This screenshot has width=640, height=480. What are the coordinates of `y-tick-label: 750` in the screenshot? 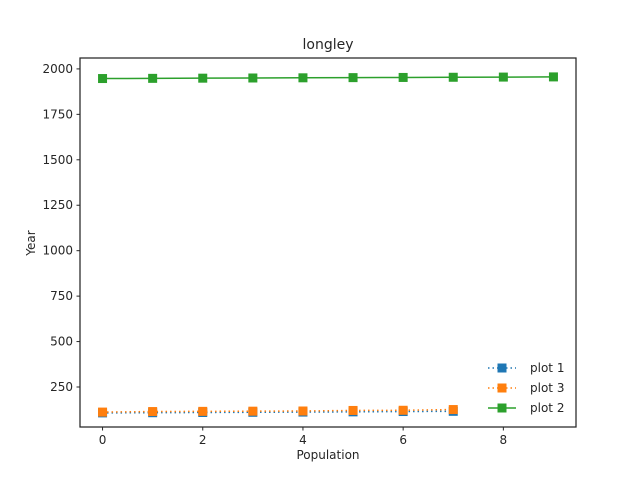 It's located at (61, 296).